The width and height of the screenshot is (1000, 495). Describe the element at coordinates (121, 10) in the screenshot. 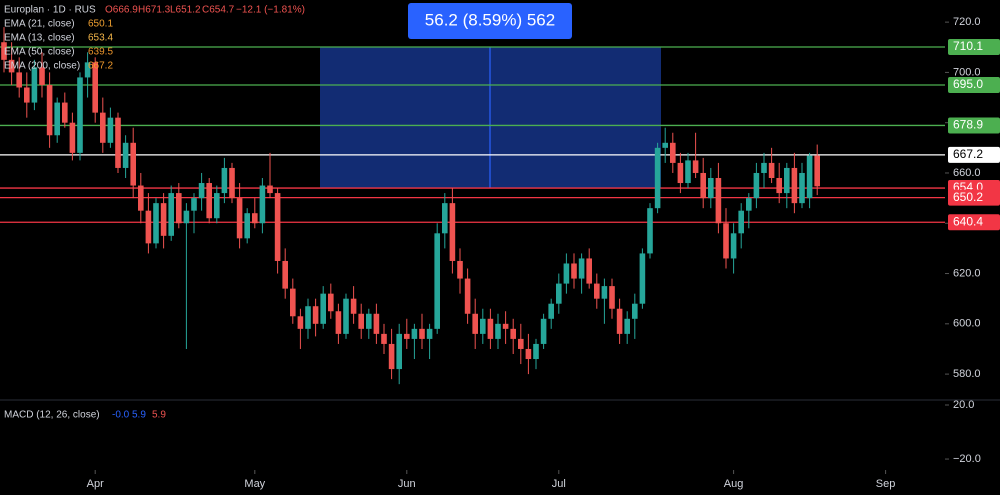

I see `ohlc: O666.9` at that location.